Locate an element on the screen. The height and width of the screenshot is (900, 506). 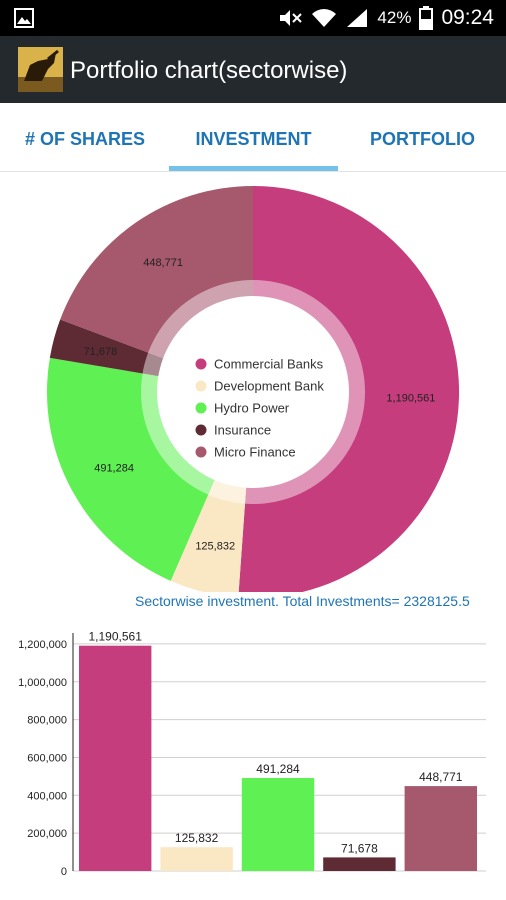
legend-label-hydro-power: Hydro Power is located at coordinates (252, 408).